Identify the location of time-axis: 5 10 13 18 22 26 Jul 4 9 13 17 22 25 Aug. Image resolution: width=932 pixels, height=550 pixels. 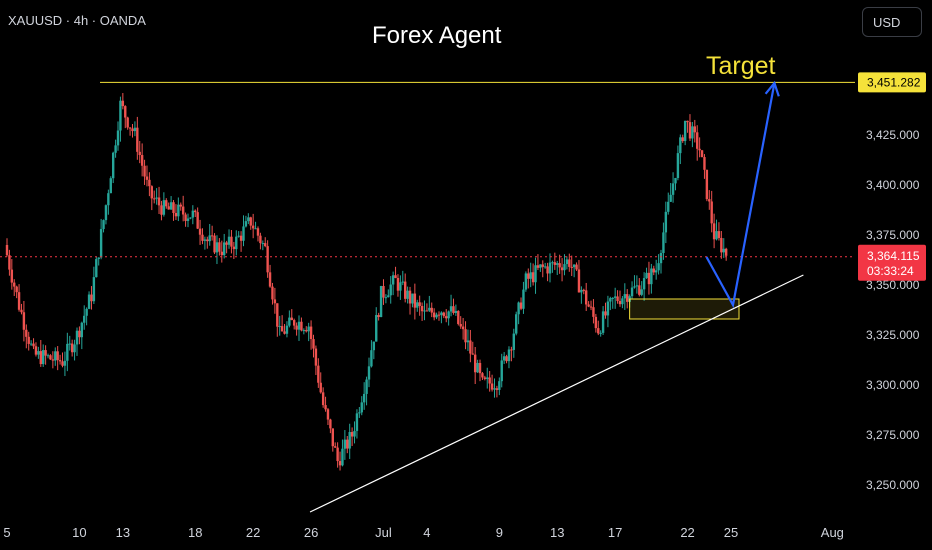
(423, 532).